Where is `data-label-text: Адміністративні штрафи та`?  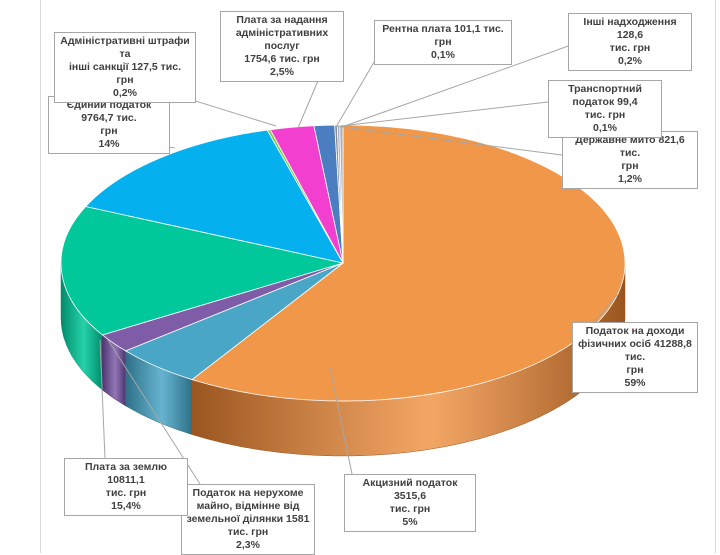 data-label-text: Адміністративні штрафи та is located at coordinates (125, 47).